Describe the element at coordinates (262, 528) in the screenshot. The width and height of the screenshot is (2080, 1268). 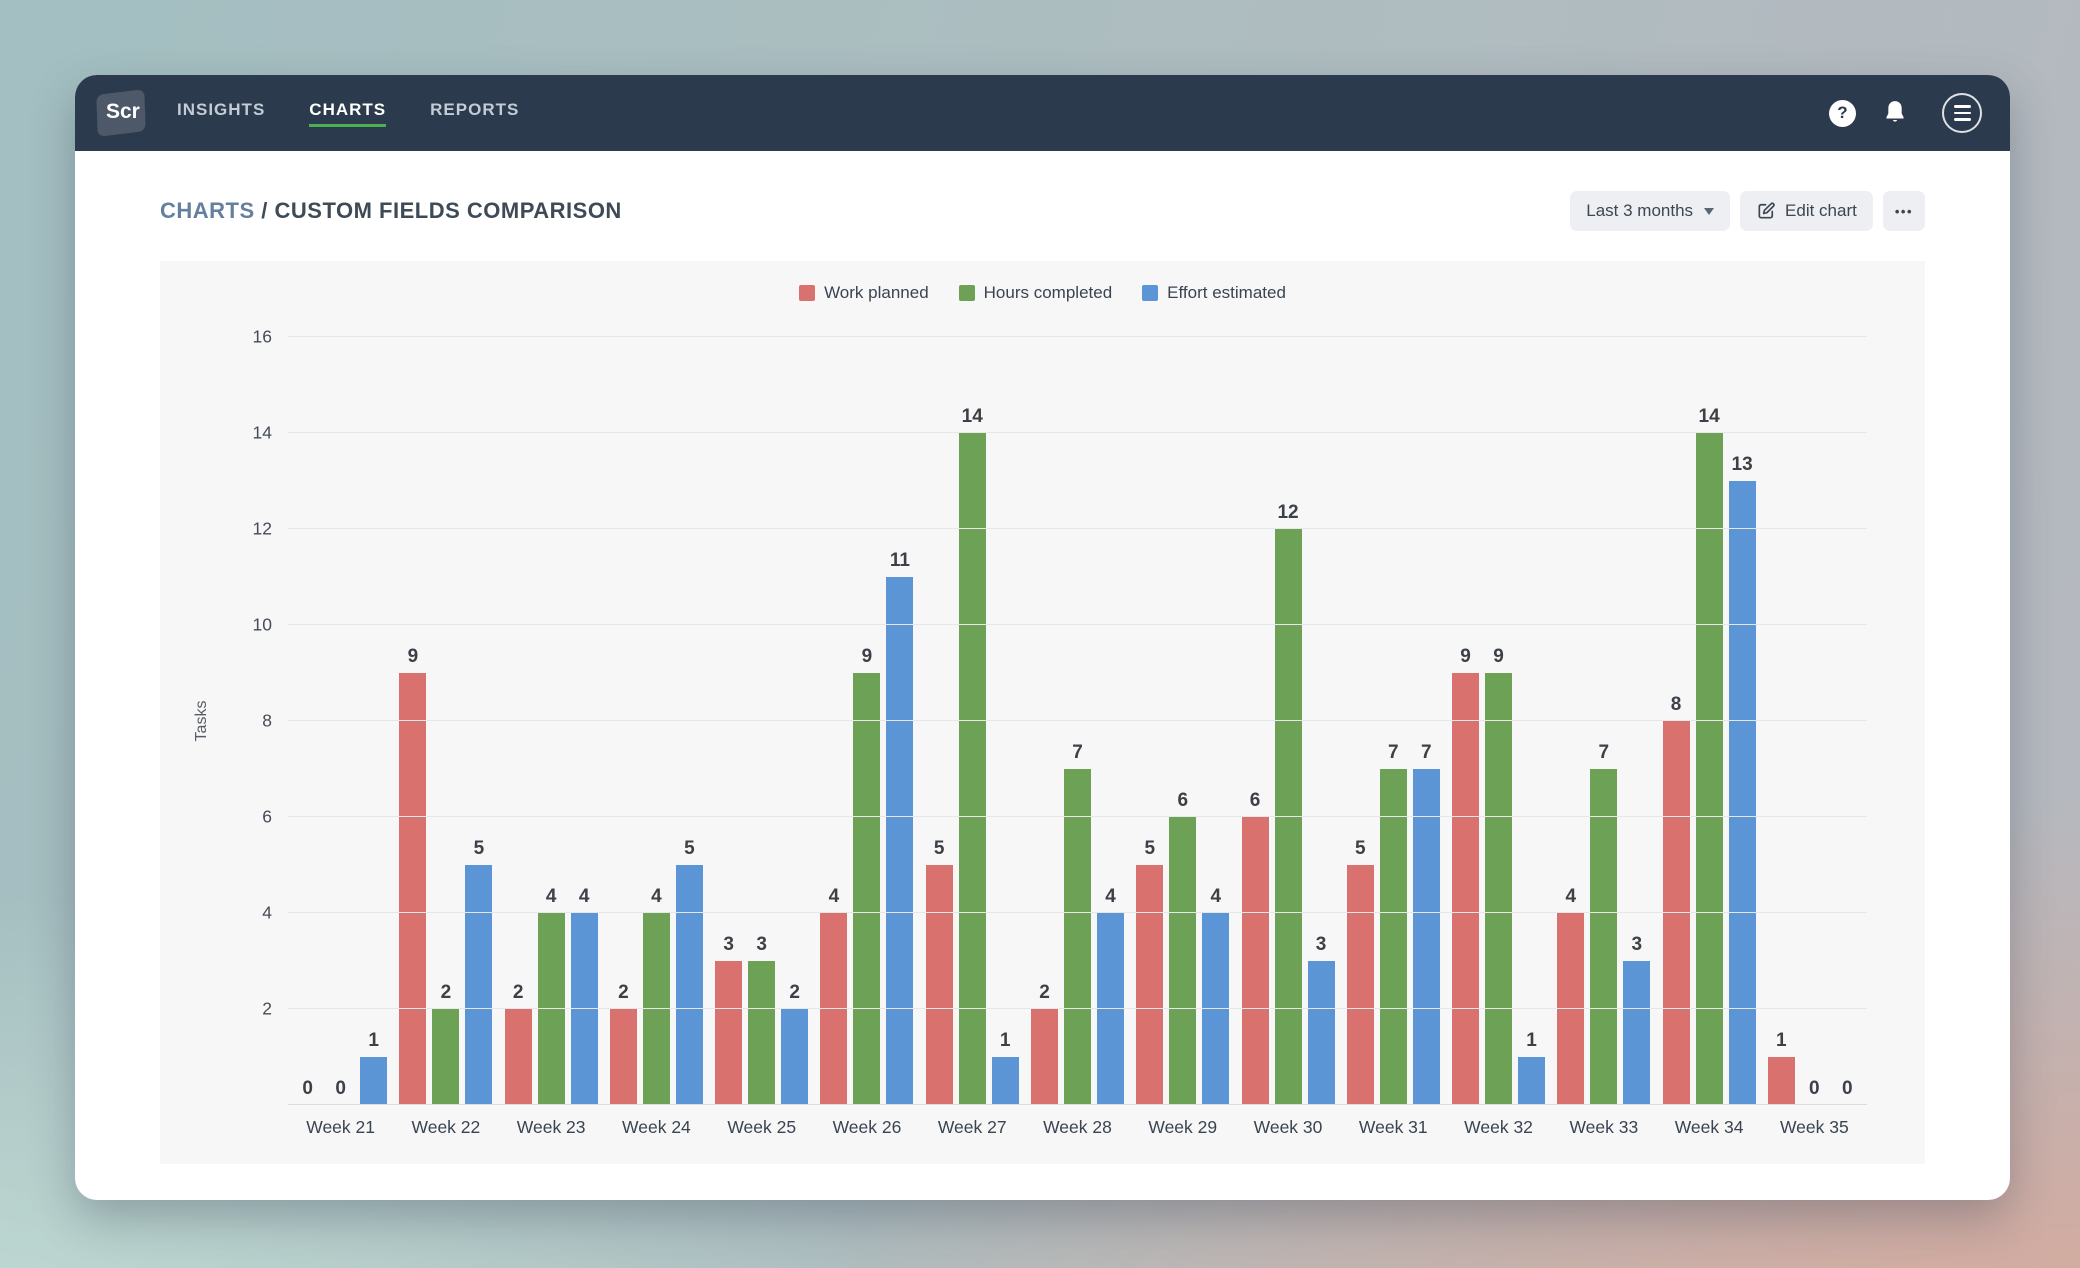
I see `y-tick-label: 12` at that location.